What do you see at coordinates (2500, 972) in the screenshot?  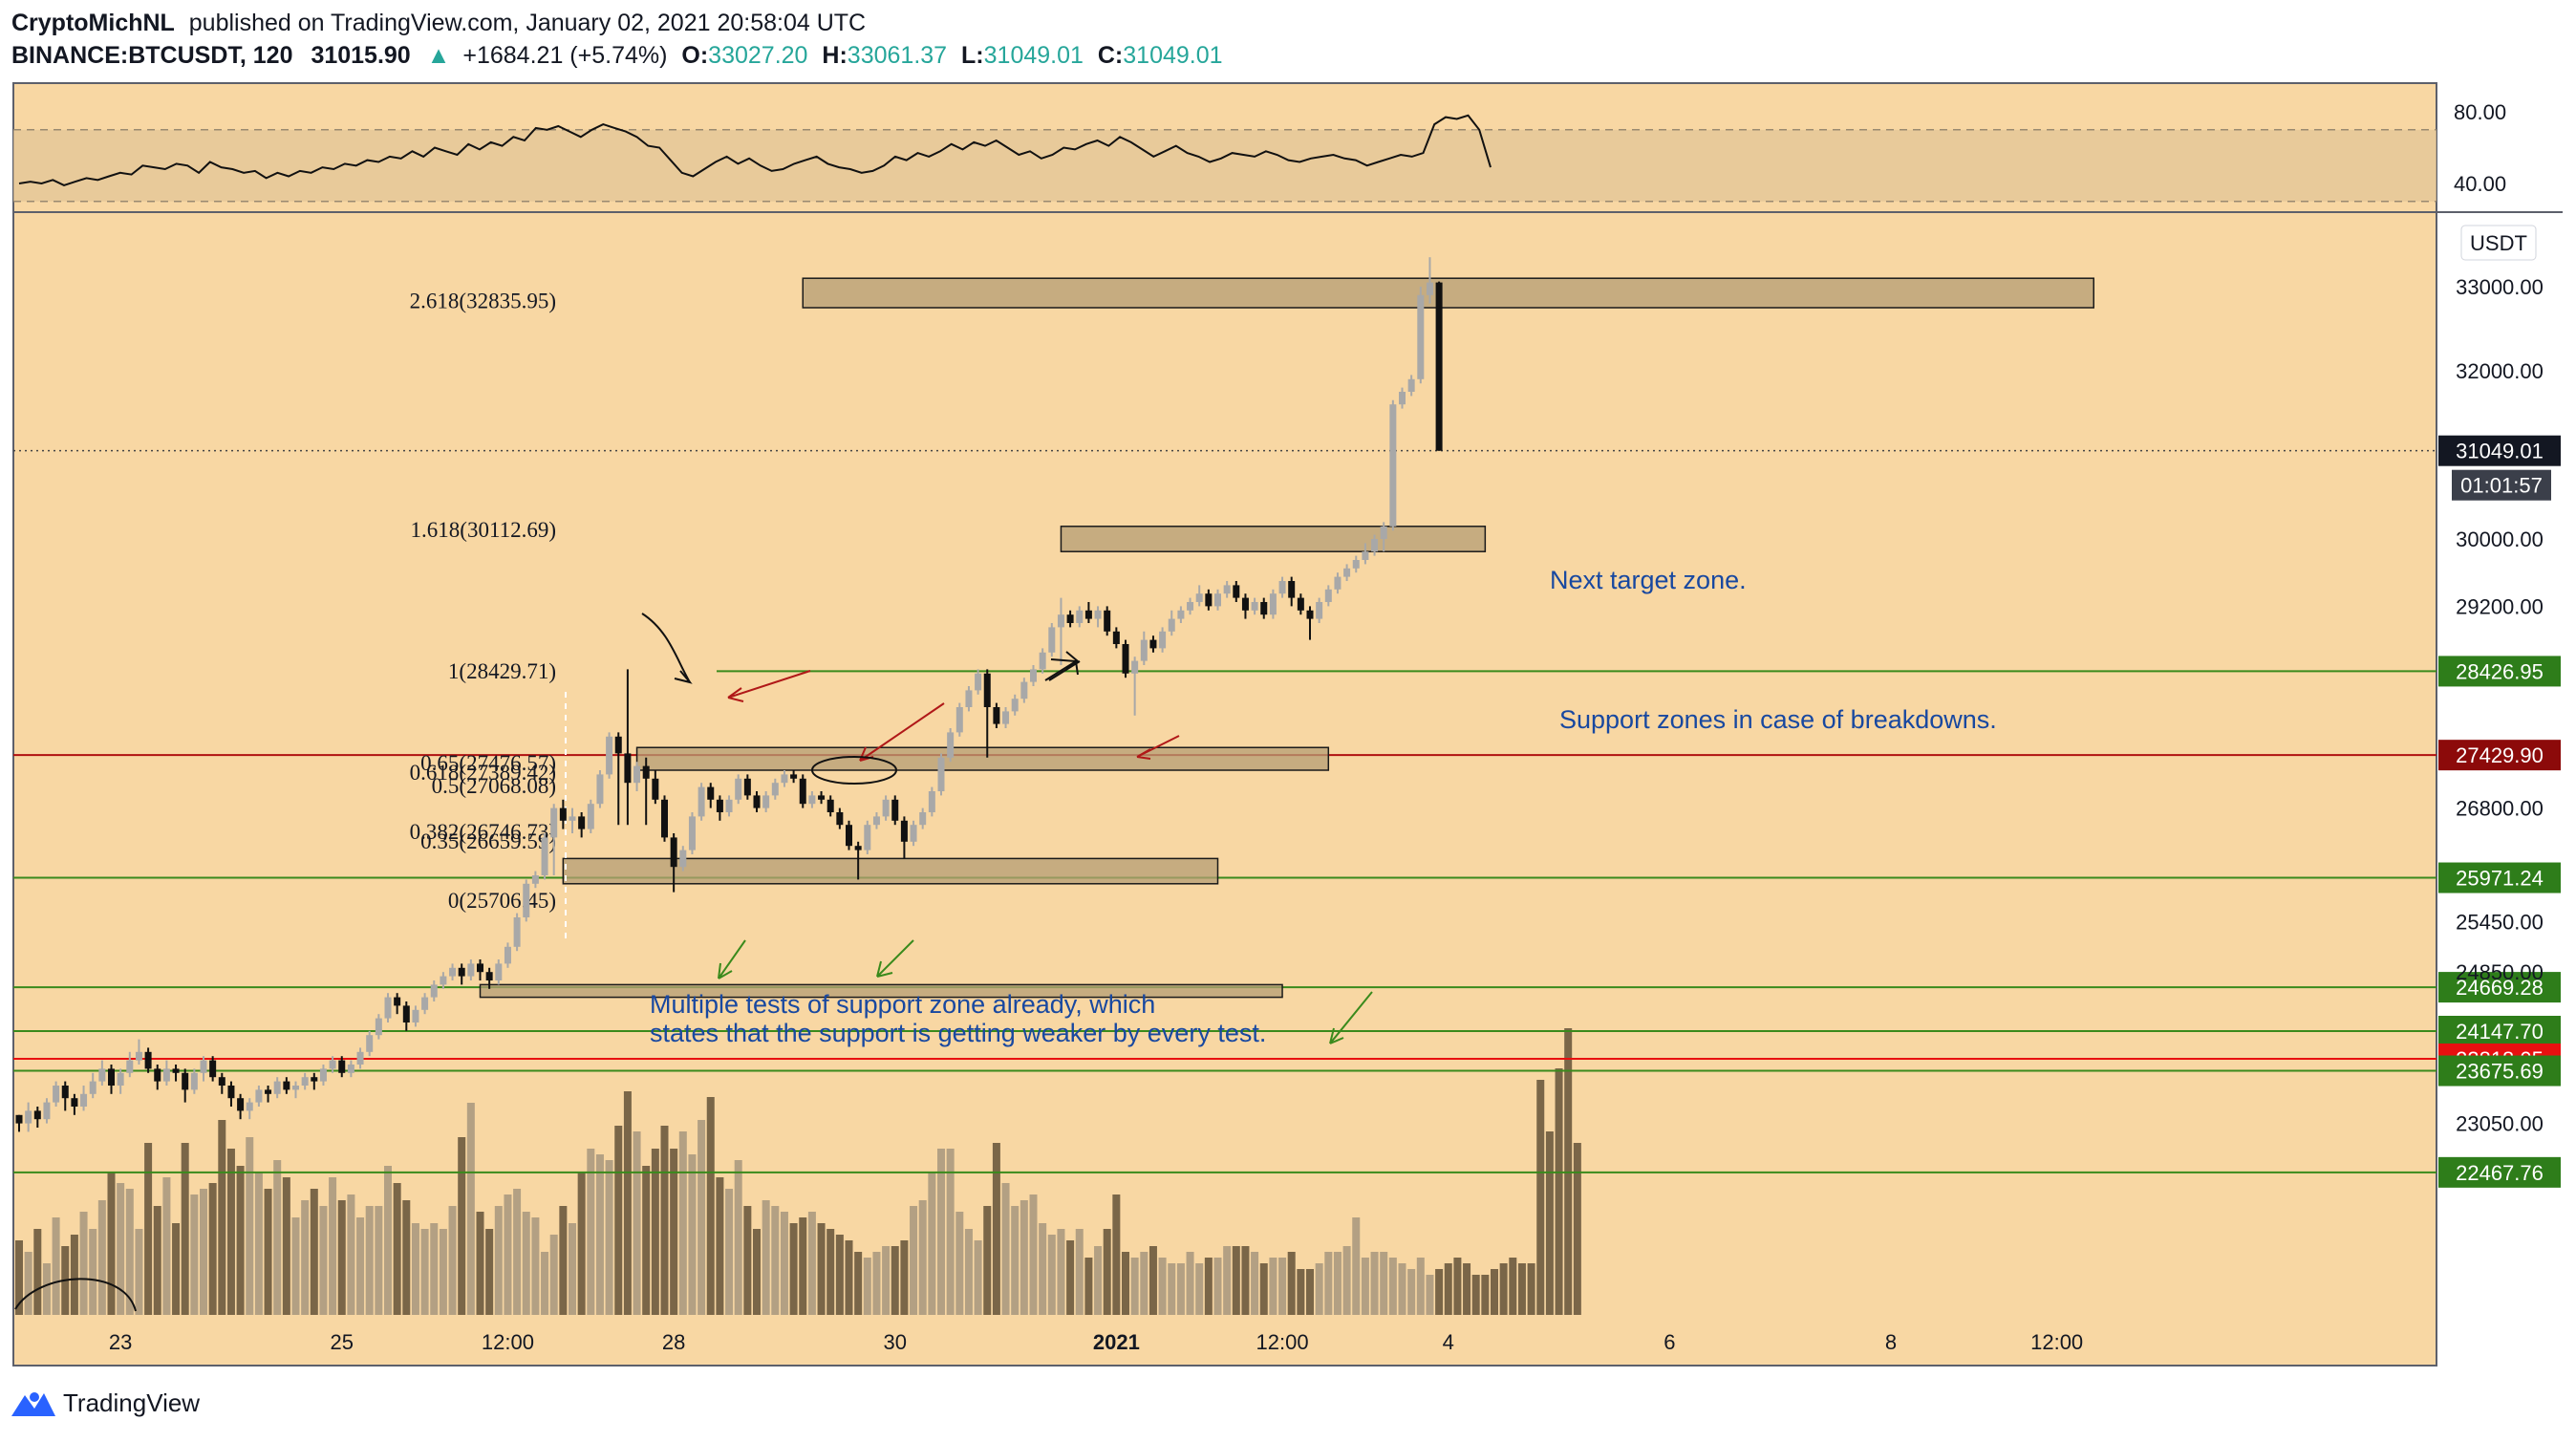 I see `price-tick-label: 24850.00` at bounding box center [2500, 972].